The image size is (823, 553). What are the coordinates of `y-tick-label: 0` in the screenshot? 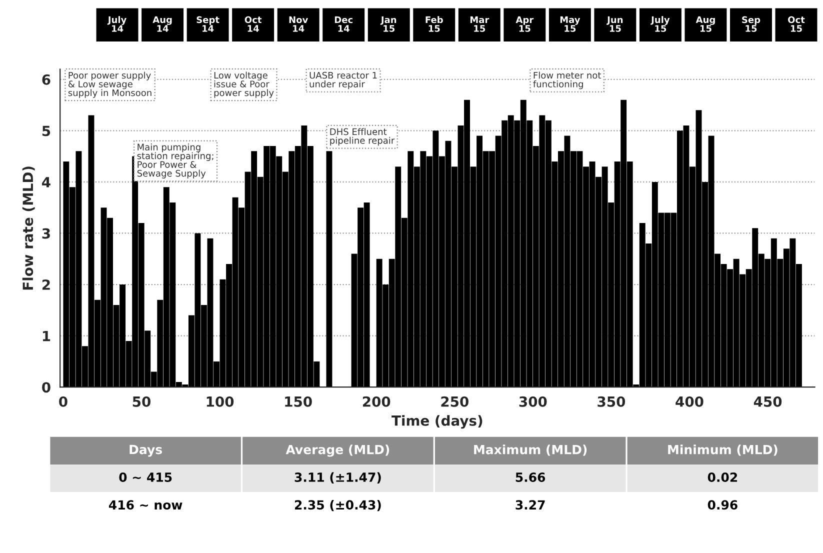 It's located at (46, 387).